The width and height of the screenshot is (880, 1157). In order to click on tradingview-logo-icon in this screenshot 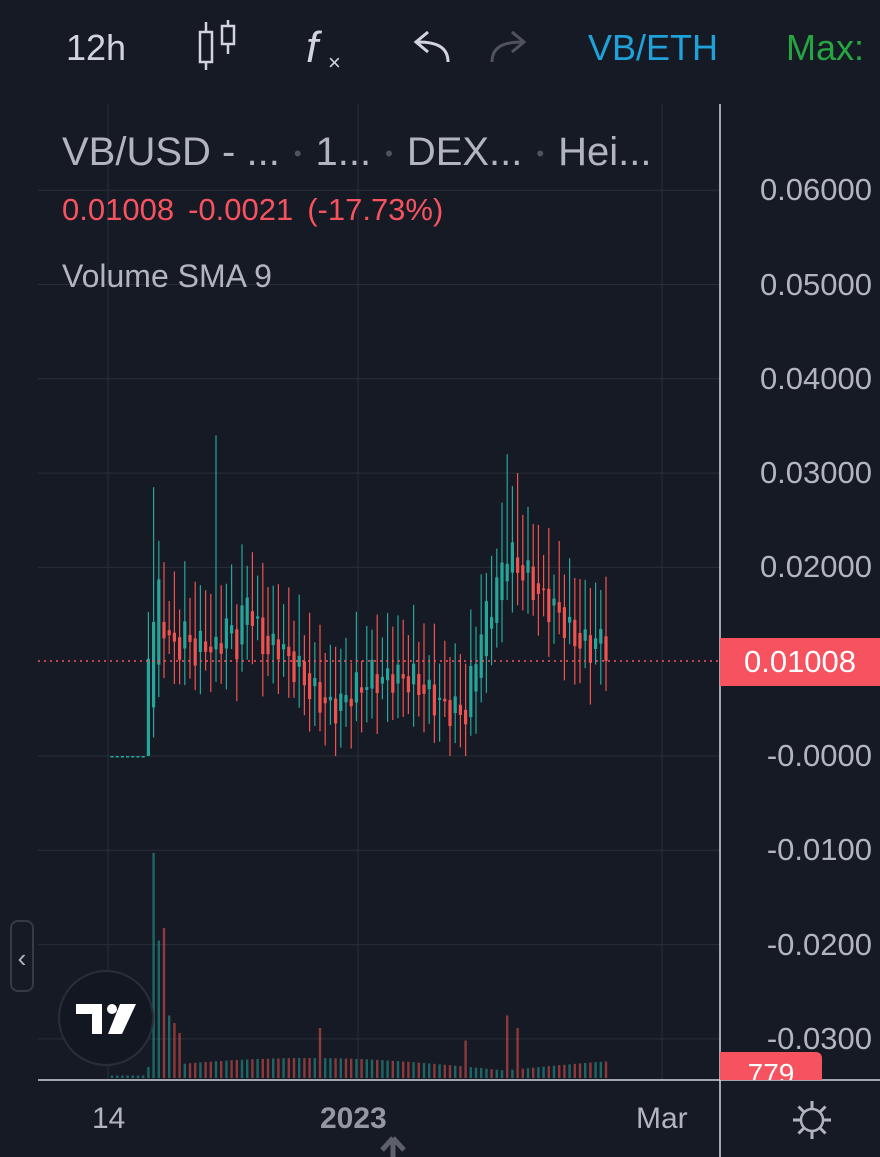, I will do `click(106, 1019)`.